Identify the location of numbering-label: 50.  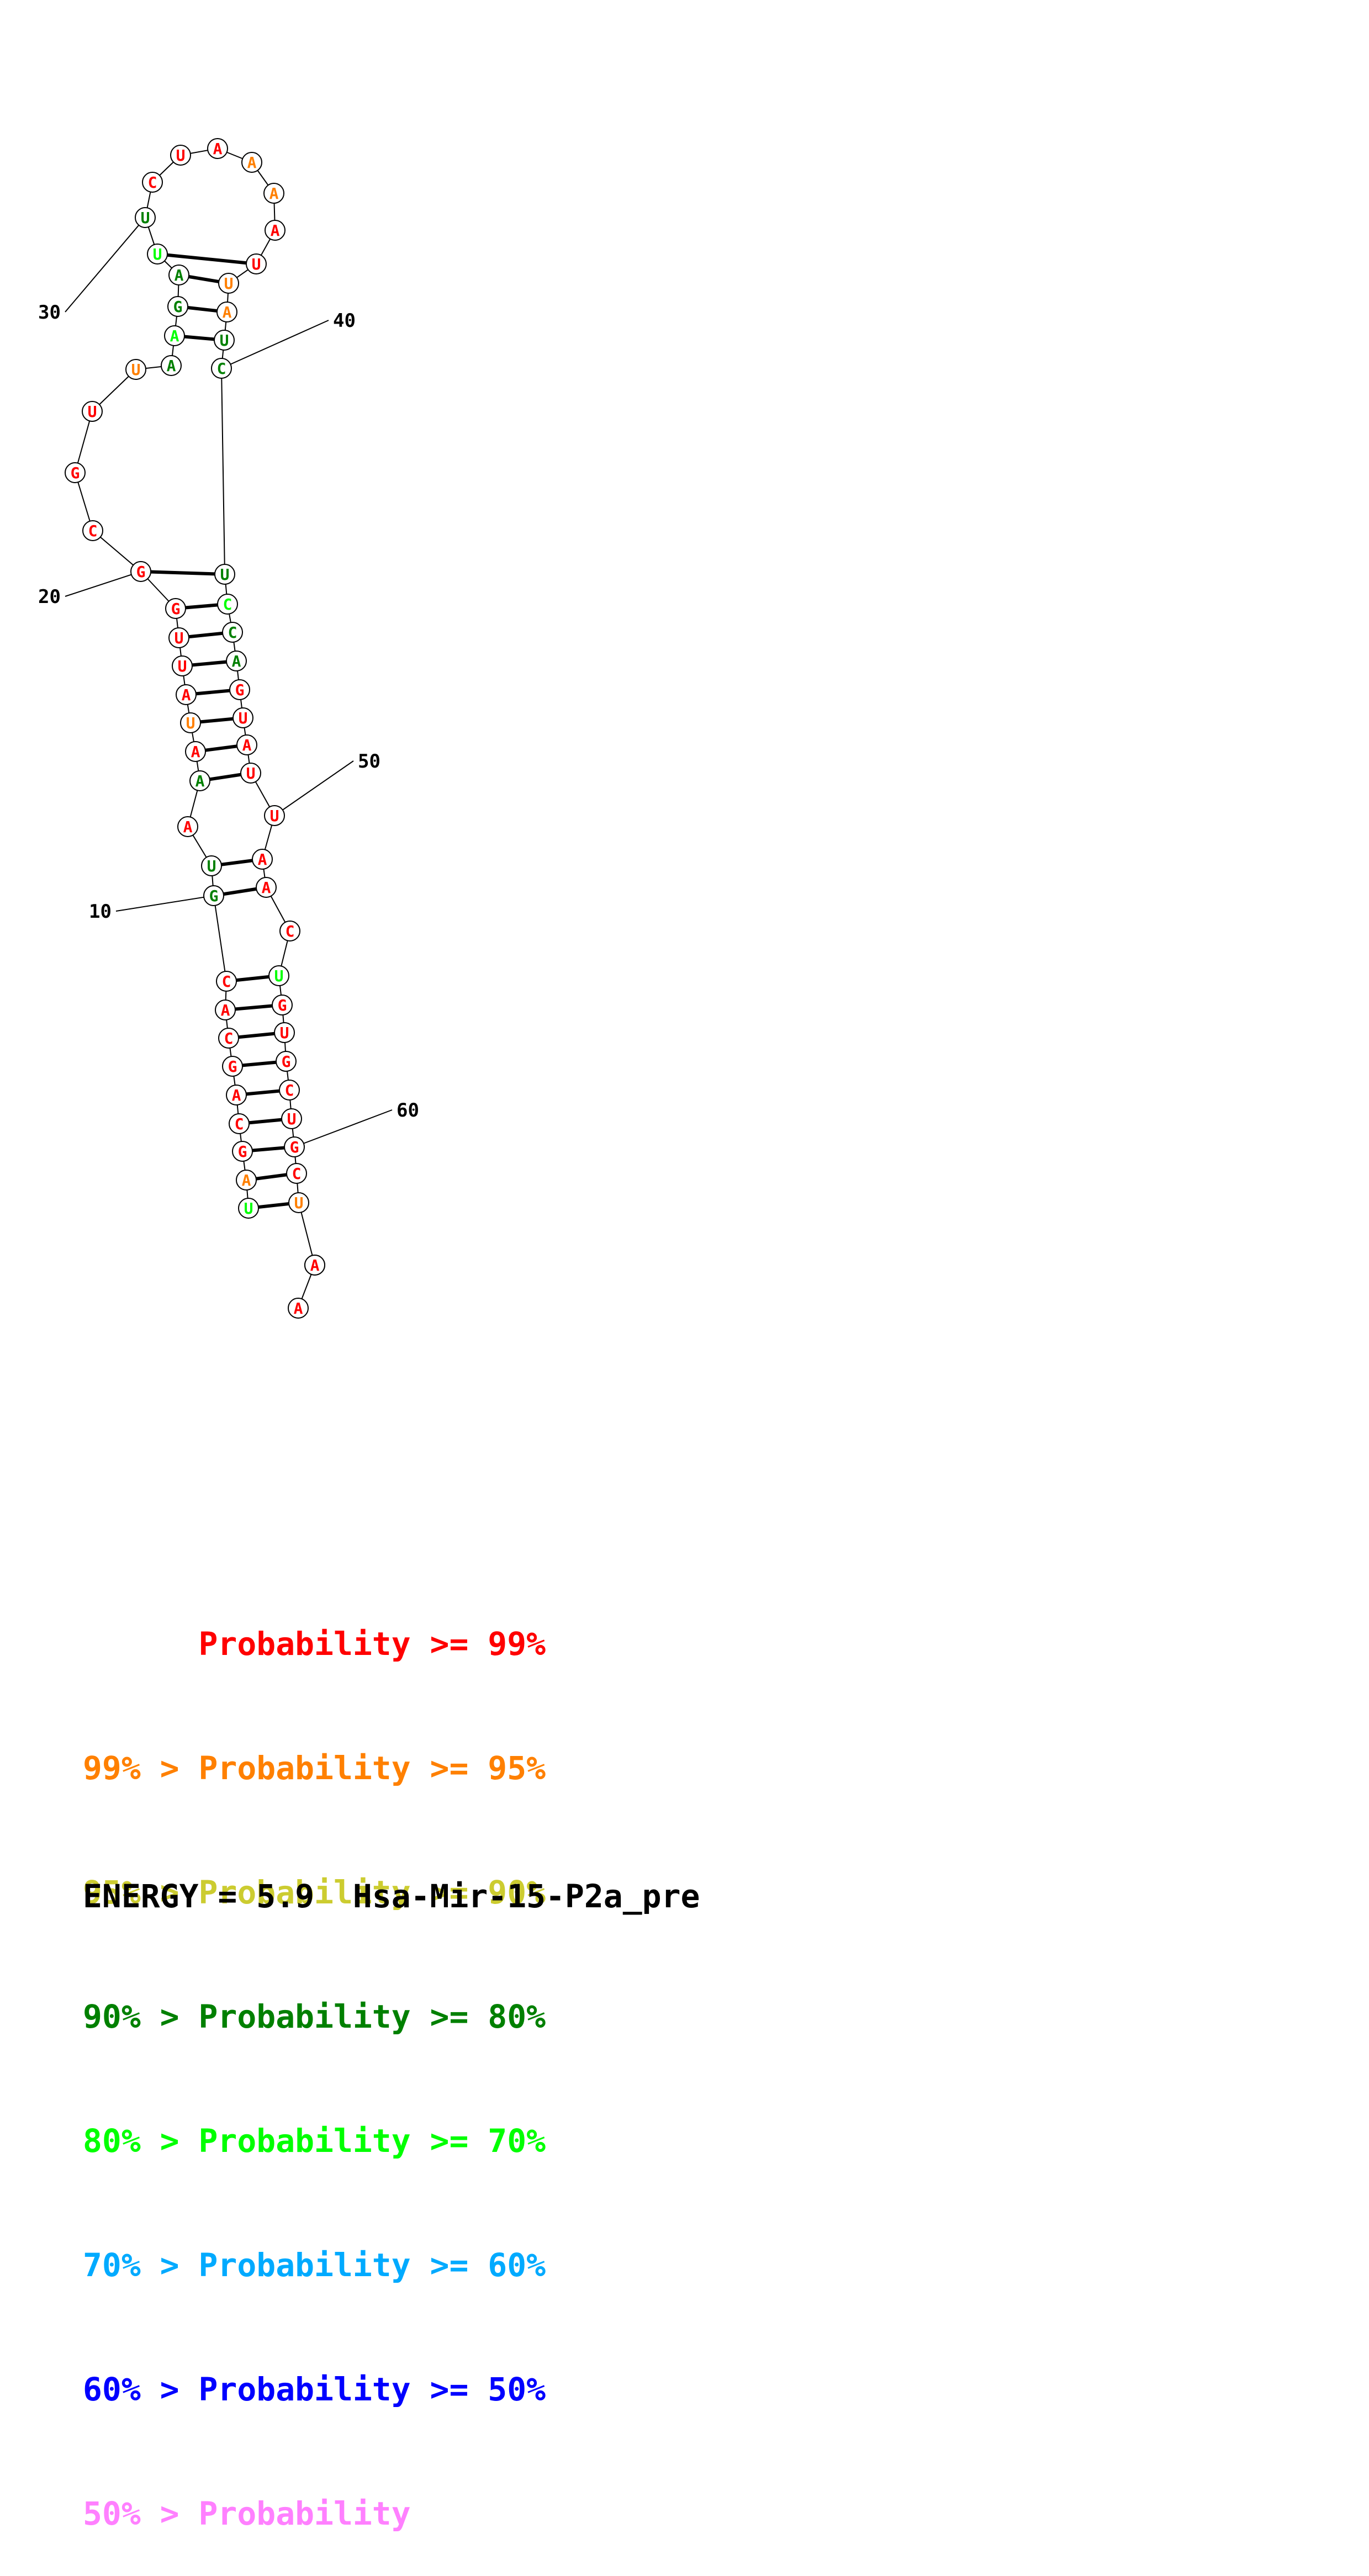
(369, 762).